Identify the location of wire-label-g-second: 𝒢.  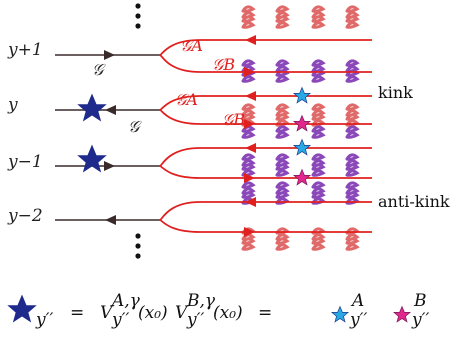
(135, 126).